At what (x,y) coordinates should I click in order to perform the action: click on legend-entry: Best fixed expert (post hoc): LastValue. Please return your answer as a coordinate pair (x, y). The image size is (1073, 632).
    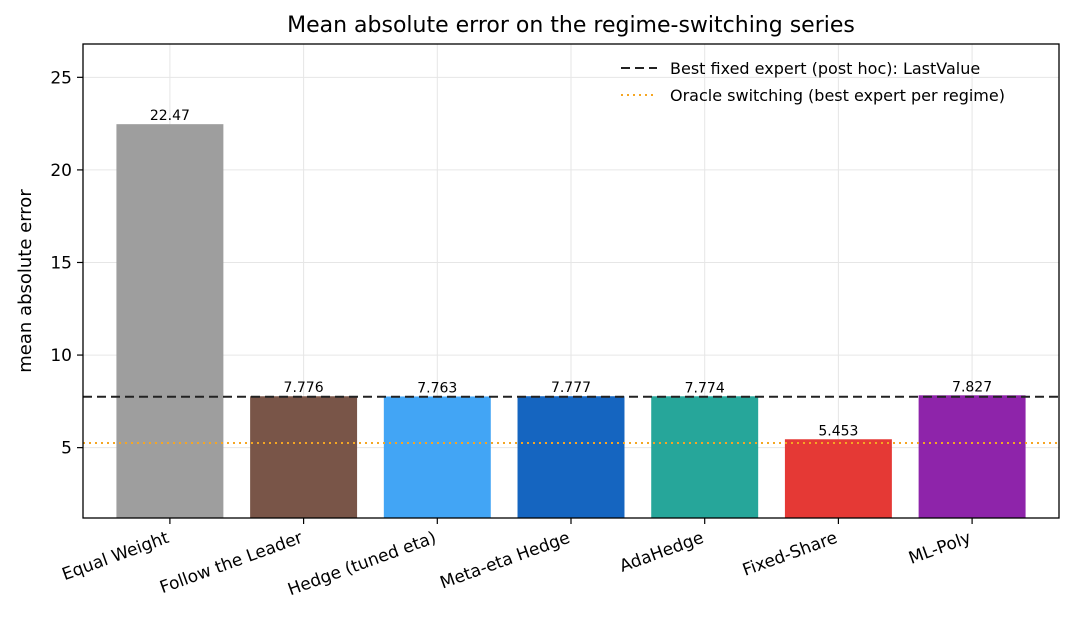
    Looking at the image, I should click on (825, 68).